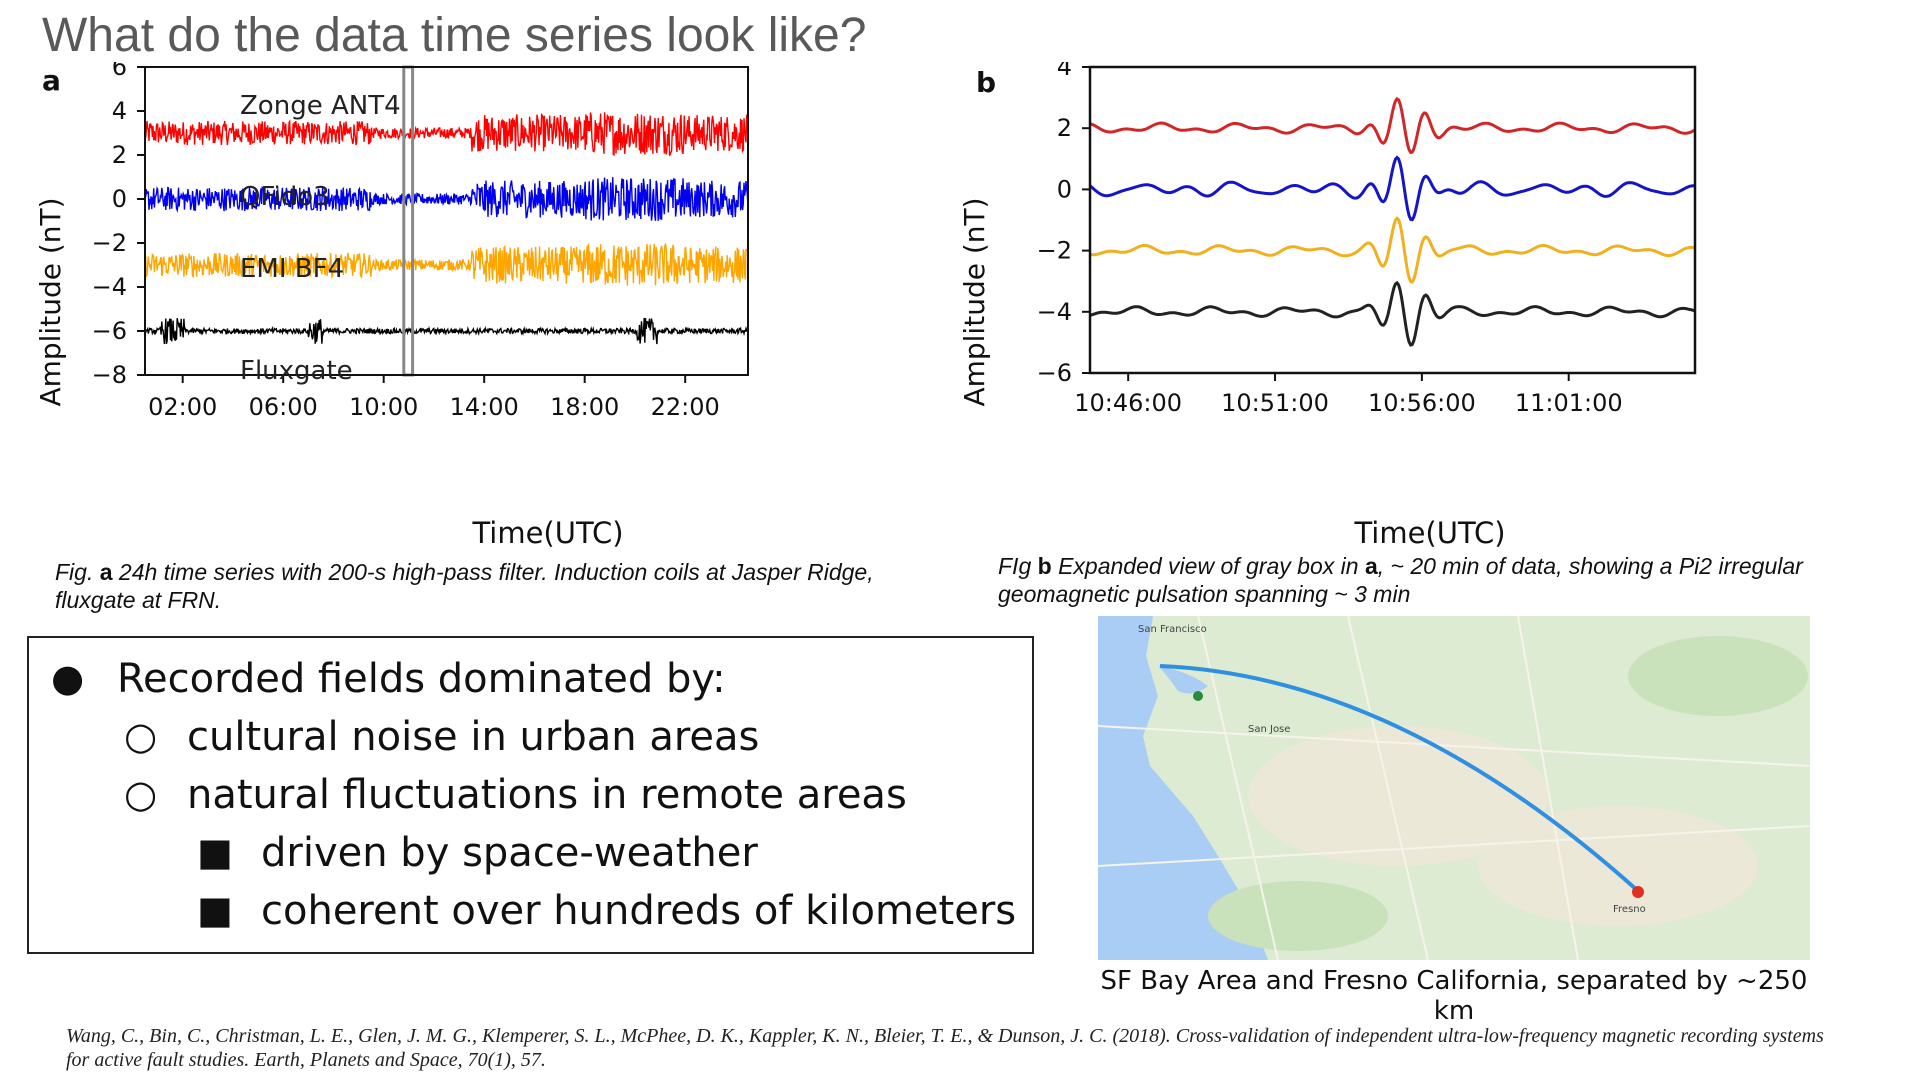  Describe the element at coordinates (320, 106) in the screenshot. I see `series-label-zonge: Zonge ANT4` at that location.